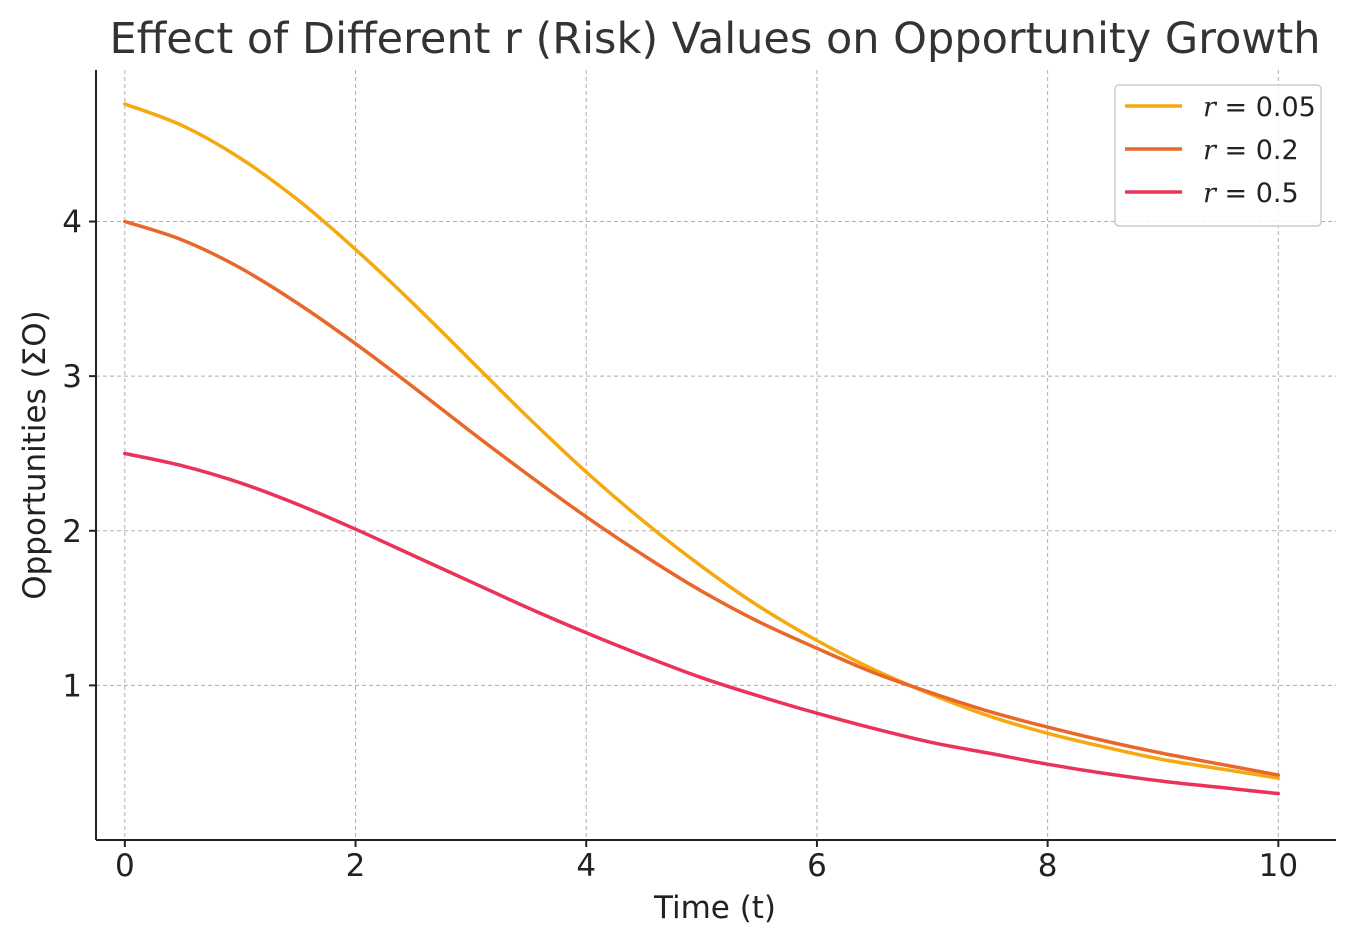 This screenshot has width=1362, height=947. What do you see at coordinates (586, 866) in the screenshot?
I see `x-tick-label: 4` at bounding box center [586, 866].